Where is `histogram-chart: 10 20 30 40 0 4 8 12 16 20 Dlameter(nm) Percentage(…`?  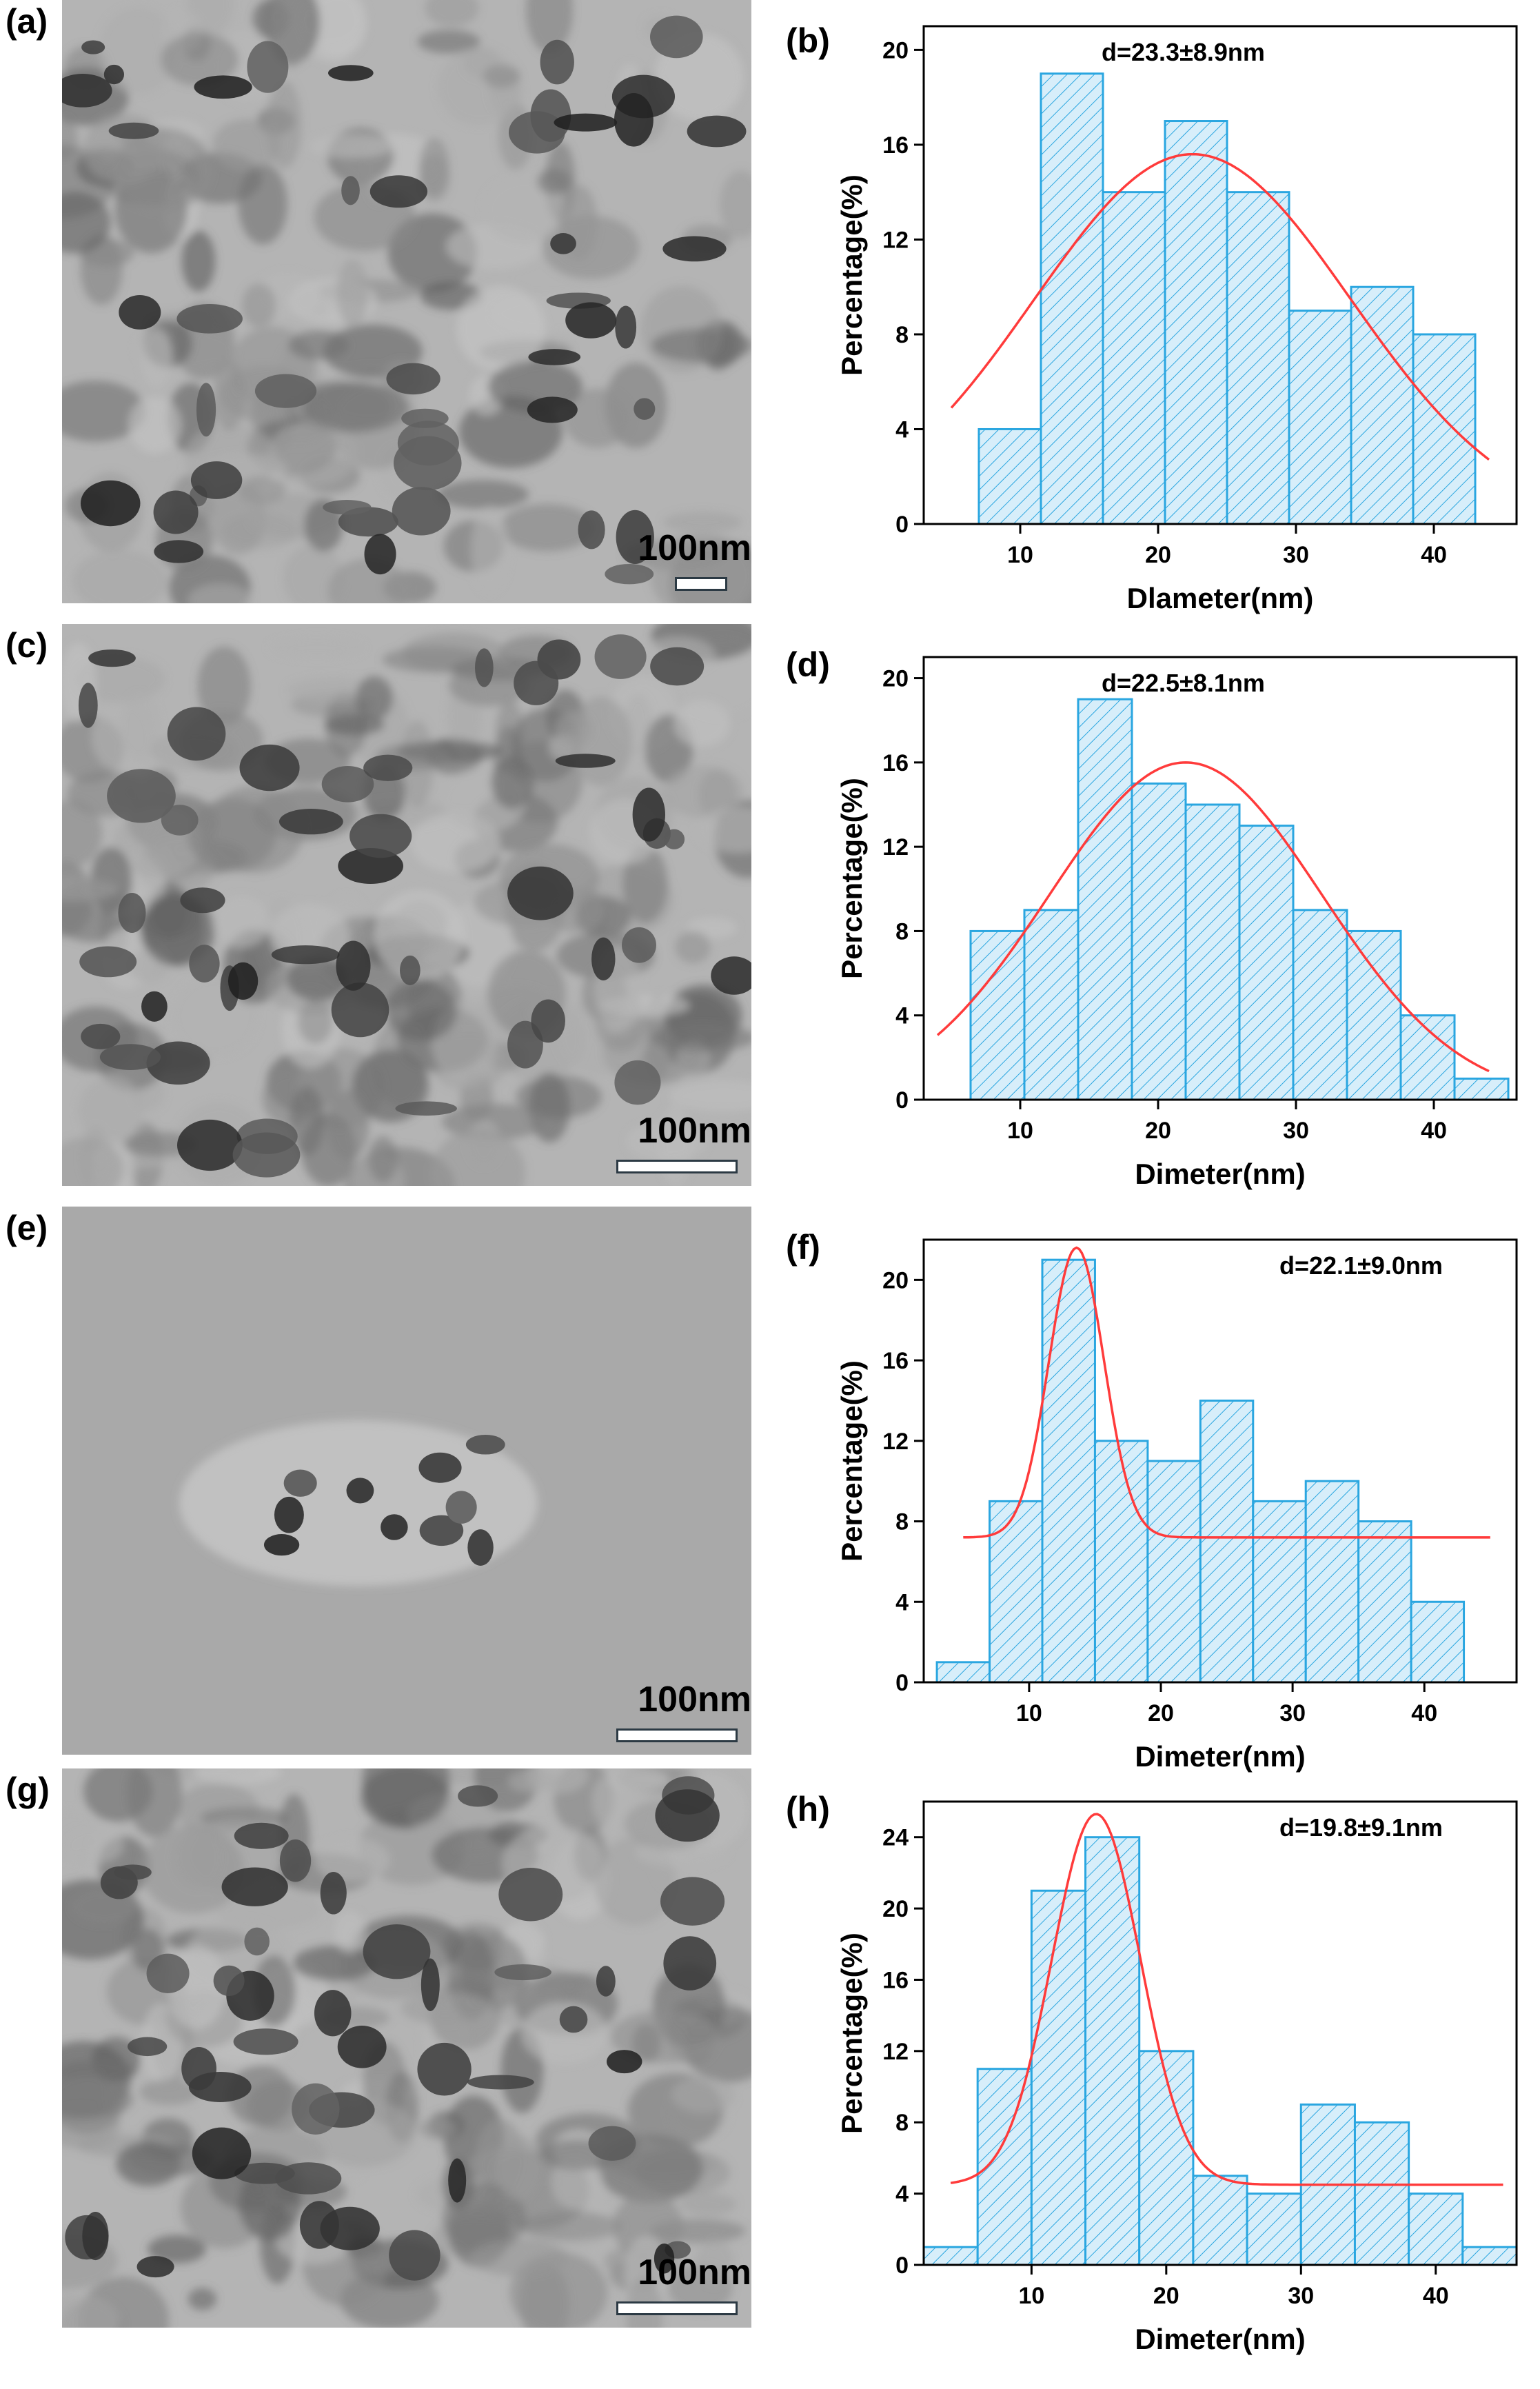 histogram-chart: 10 20 30 40 0 4 8 12 16 20 Dlameter(nm) Percentage(… is located at coordinates (1177, 310).